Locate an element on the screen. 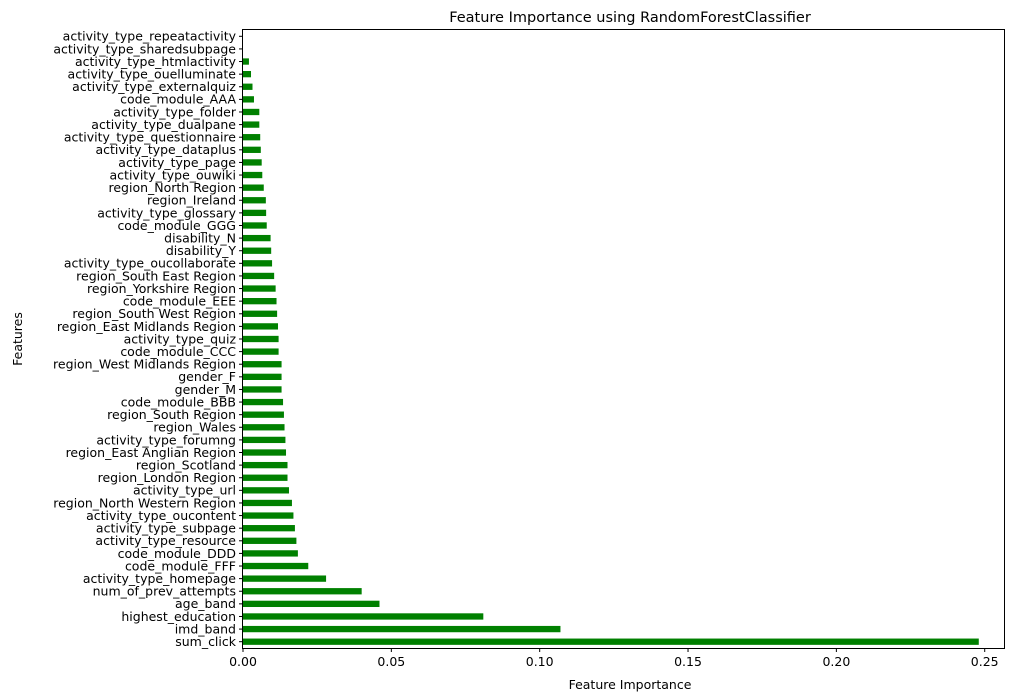 This screenshot has height=699, width=1027. y-tick-label: region_East Midlands Region is located at coordinates (146, 326).